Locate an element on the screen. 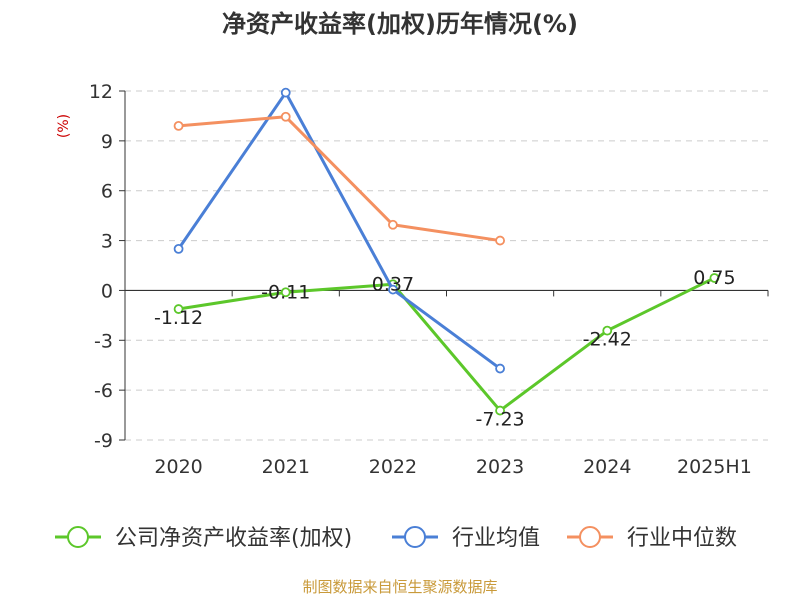 The width and height of the screenshot is (800, 600). legend-label: 行业中位数 is located at coordinates (682, 538).